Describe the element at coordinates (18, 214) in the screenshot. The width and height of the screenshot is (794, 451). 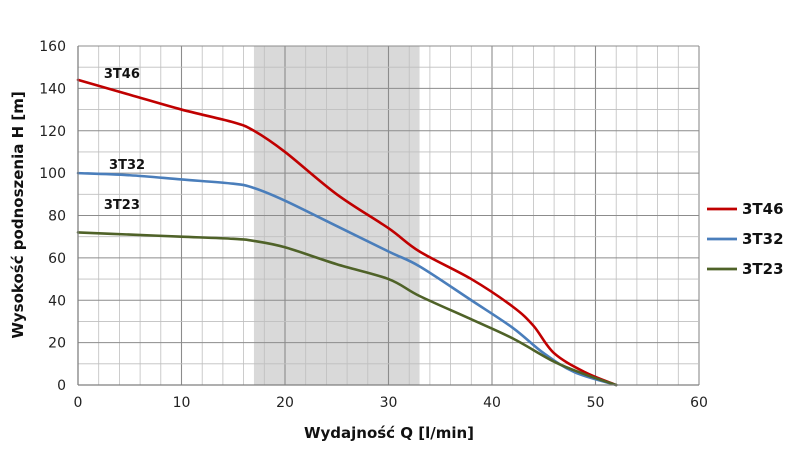
I see `y-axis-title: Wysokość podnoszenia H [m]` at that location.